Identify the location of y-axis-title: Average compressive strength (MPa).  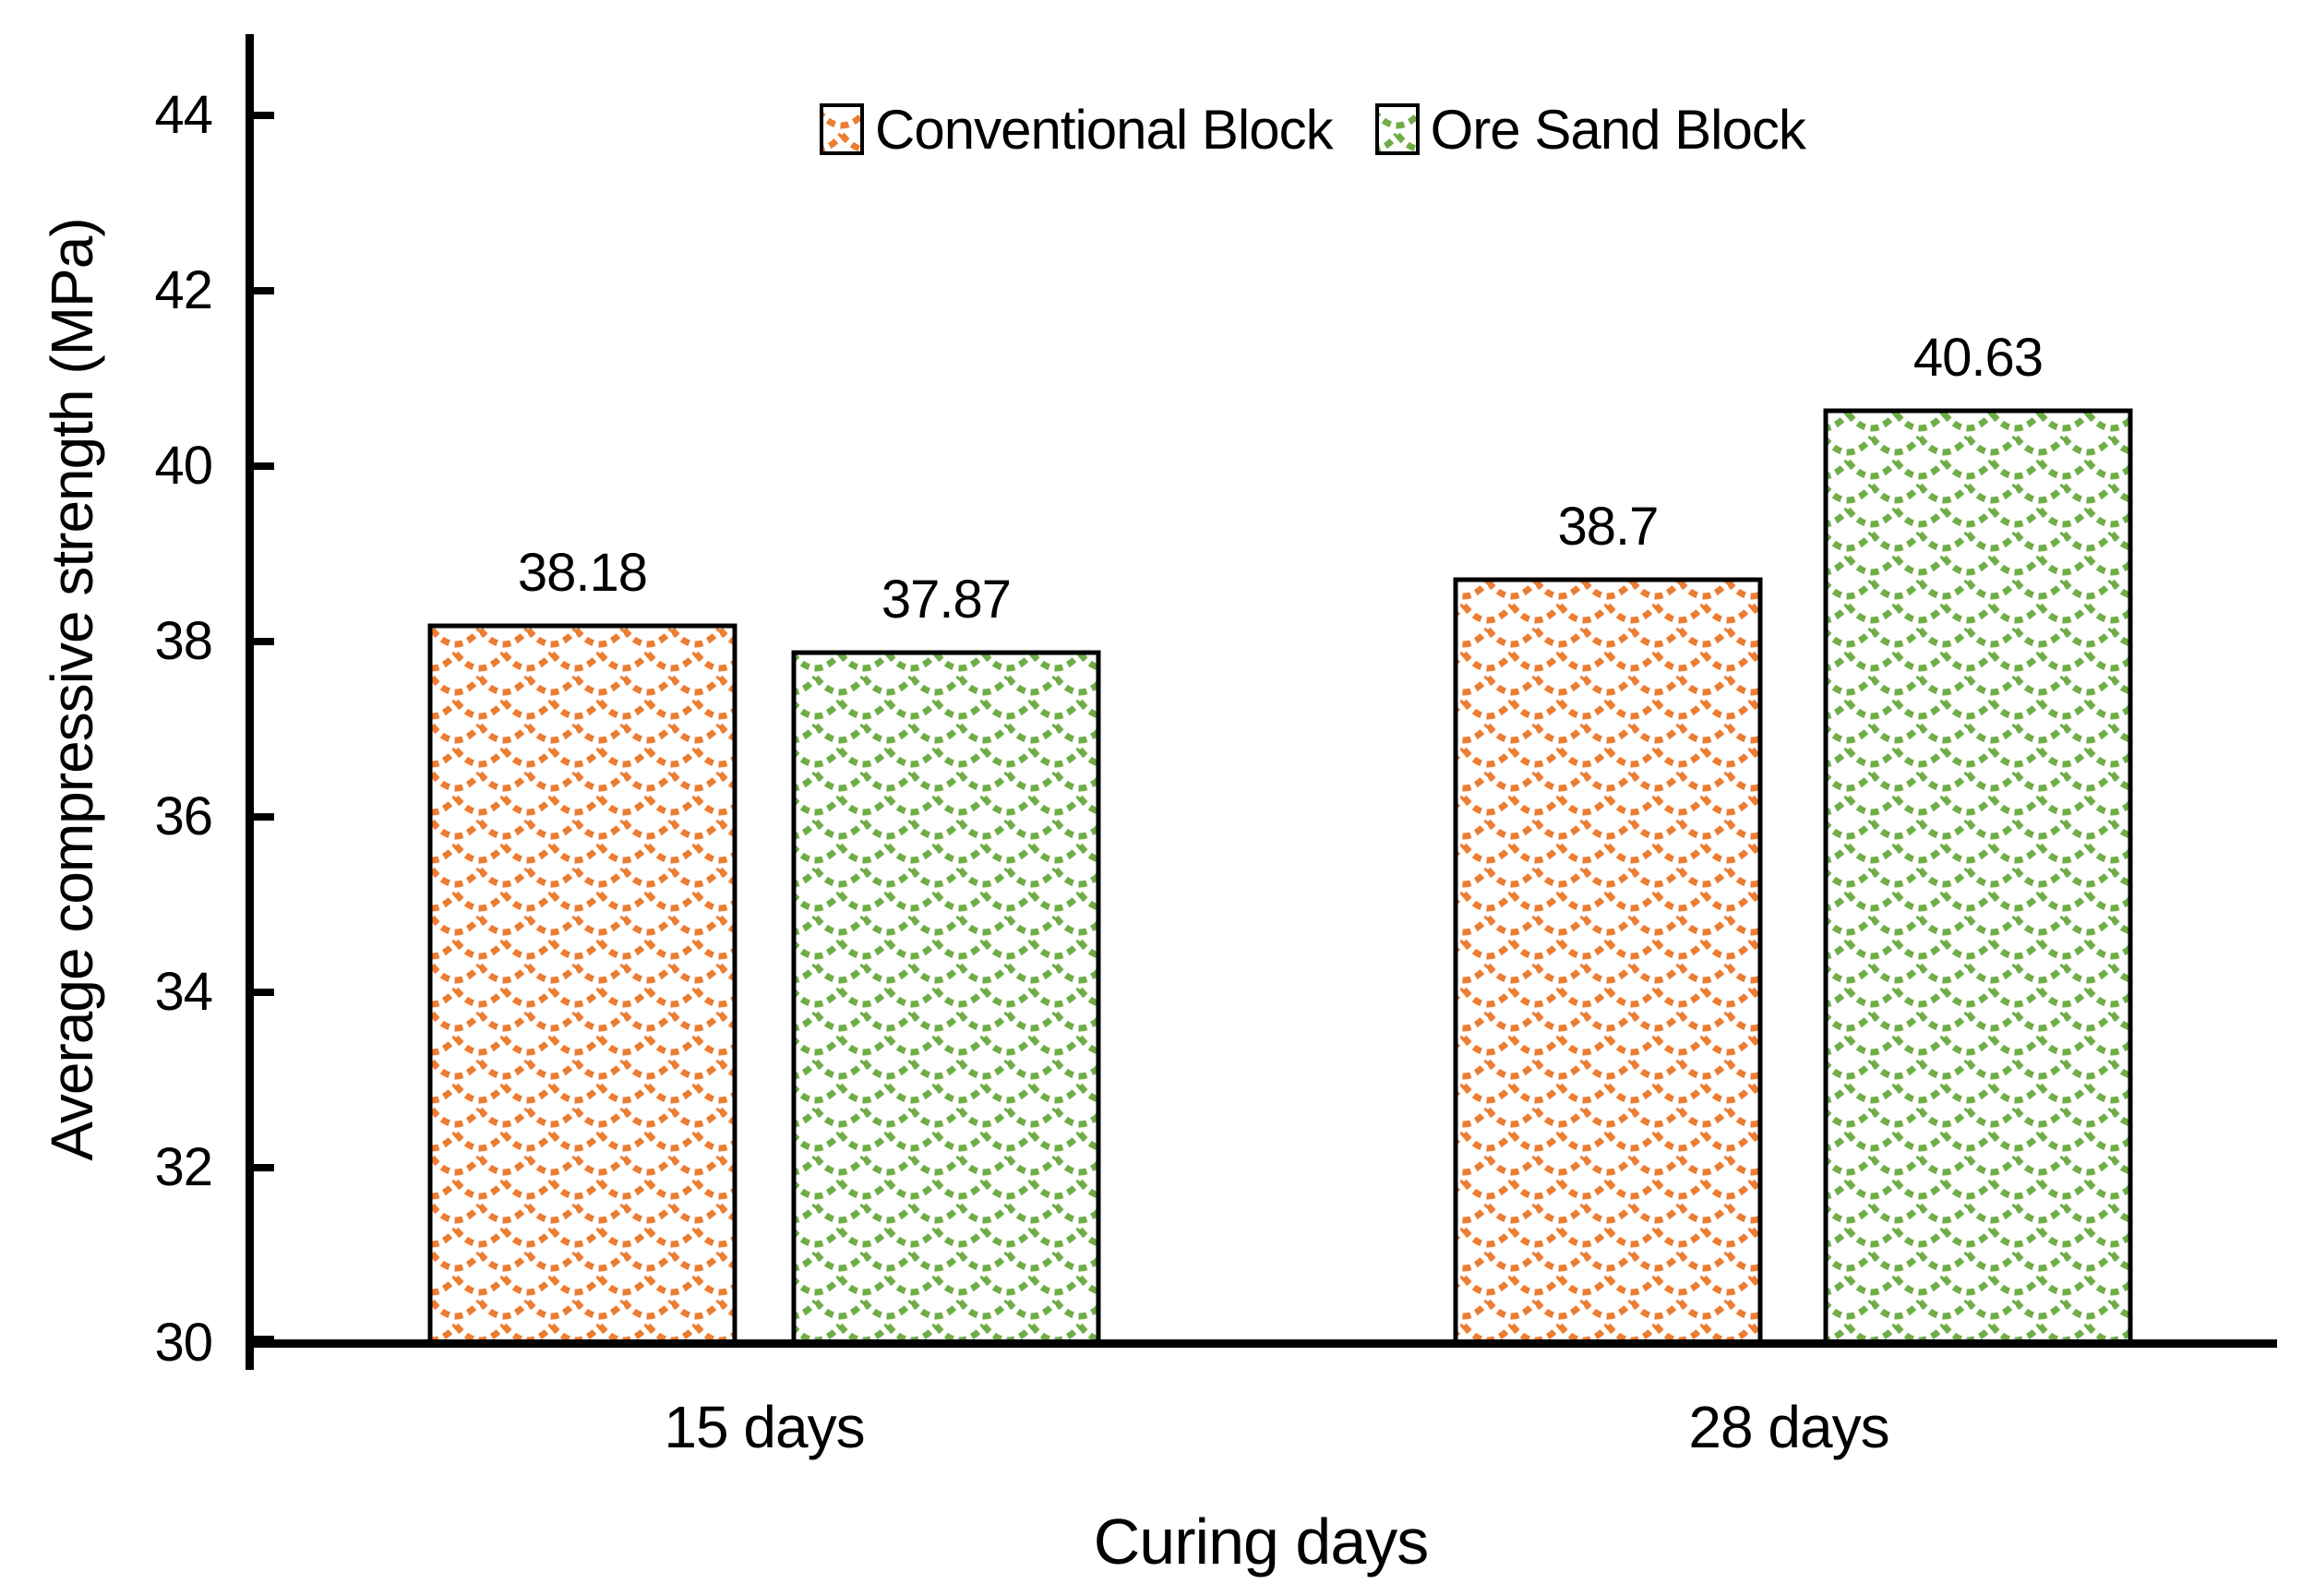
(72, 689).